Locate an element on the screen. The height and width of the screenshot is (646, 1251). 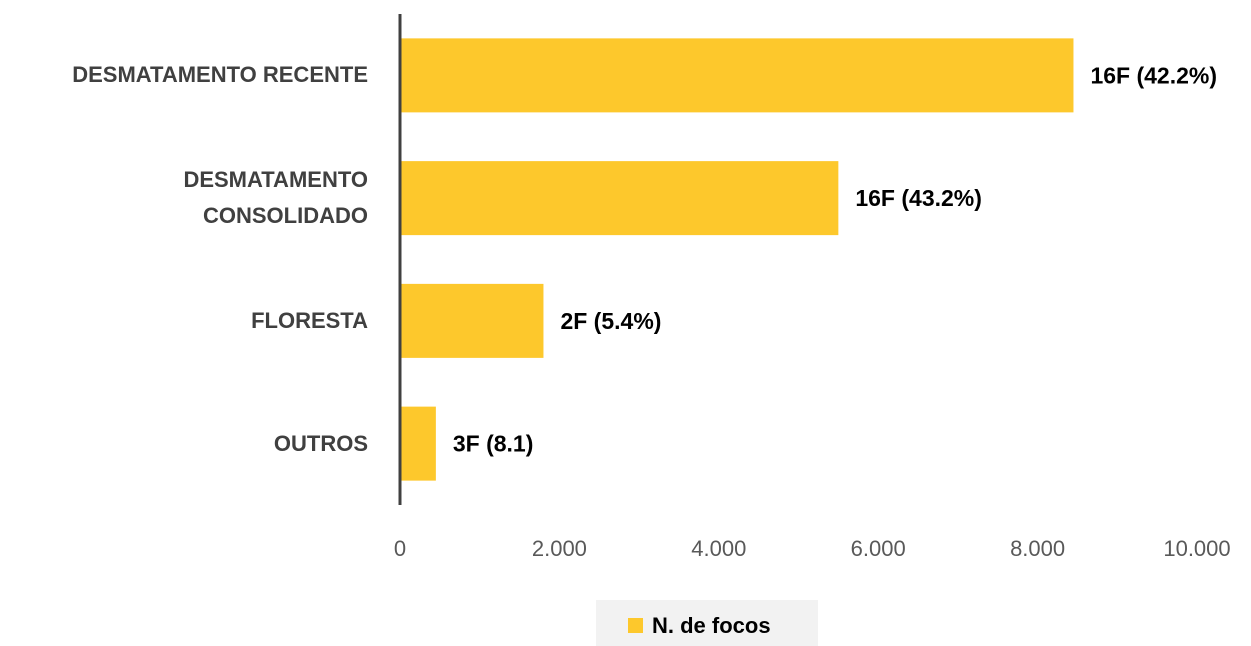
bar-annotation: 16F (42.2%) is located at coordinates (1153, 75).